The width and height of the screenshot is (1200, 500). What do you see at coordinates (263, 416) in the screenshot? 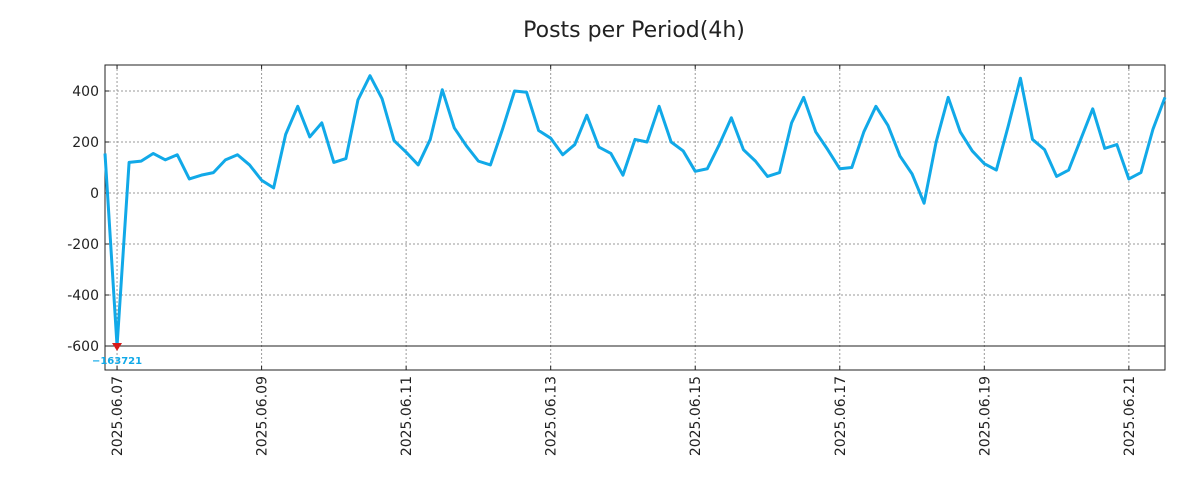
I see `x-tick-label: 2025.06.09` at bounding box center [263, 416].